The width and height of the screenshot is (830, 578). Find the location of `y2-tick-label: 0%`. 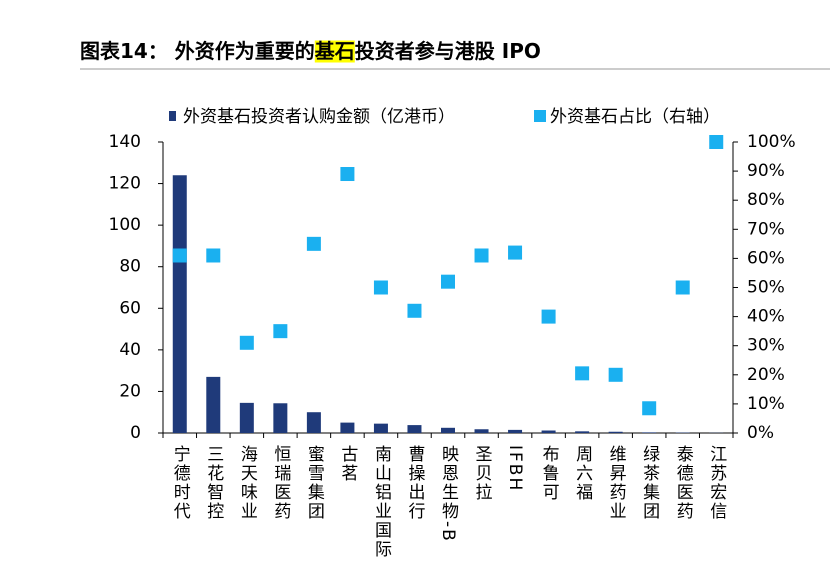

y2-tick-label: 0% is located at coordinates (760, 433).